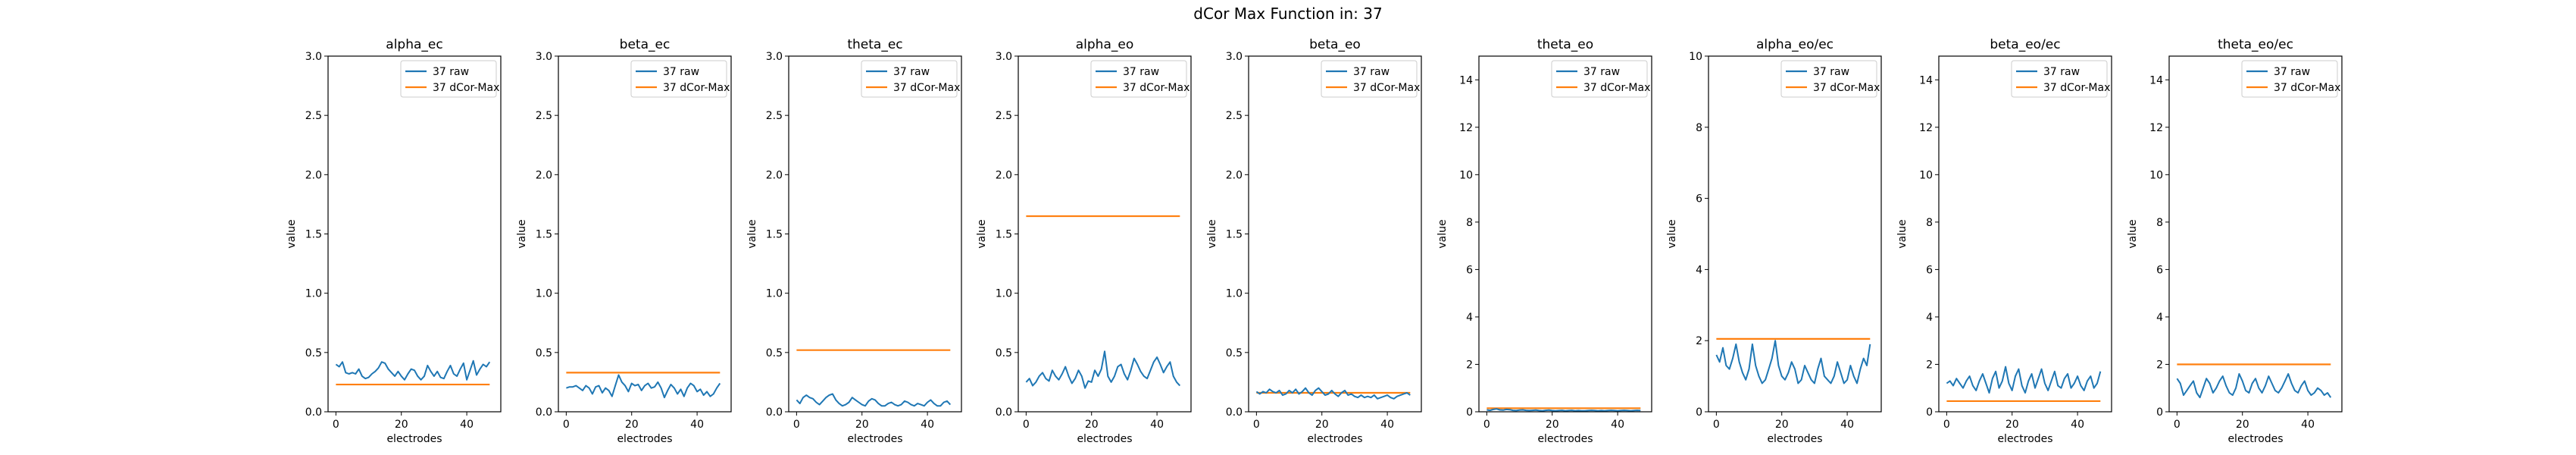 The image size is (2576, 455). What do you see at coordinates (1288, 14) in the screenshot?
I see `figure-title: dCor Max Function in: 37` at bounding box center [1288, 14].